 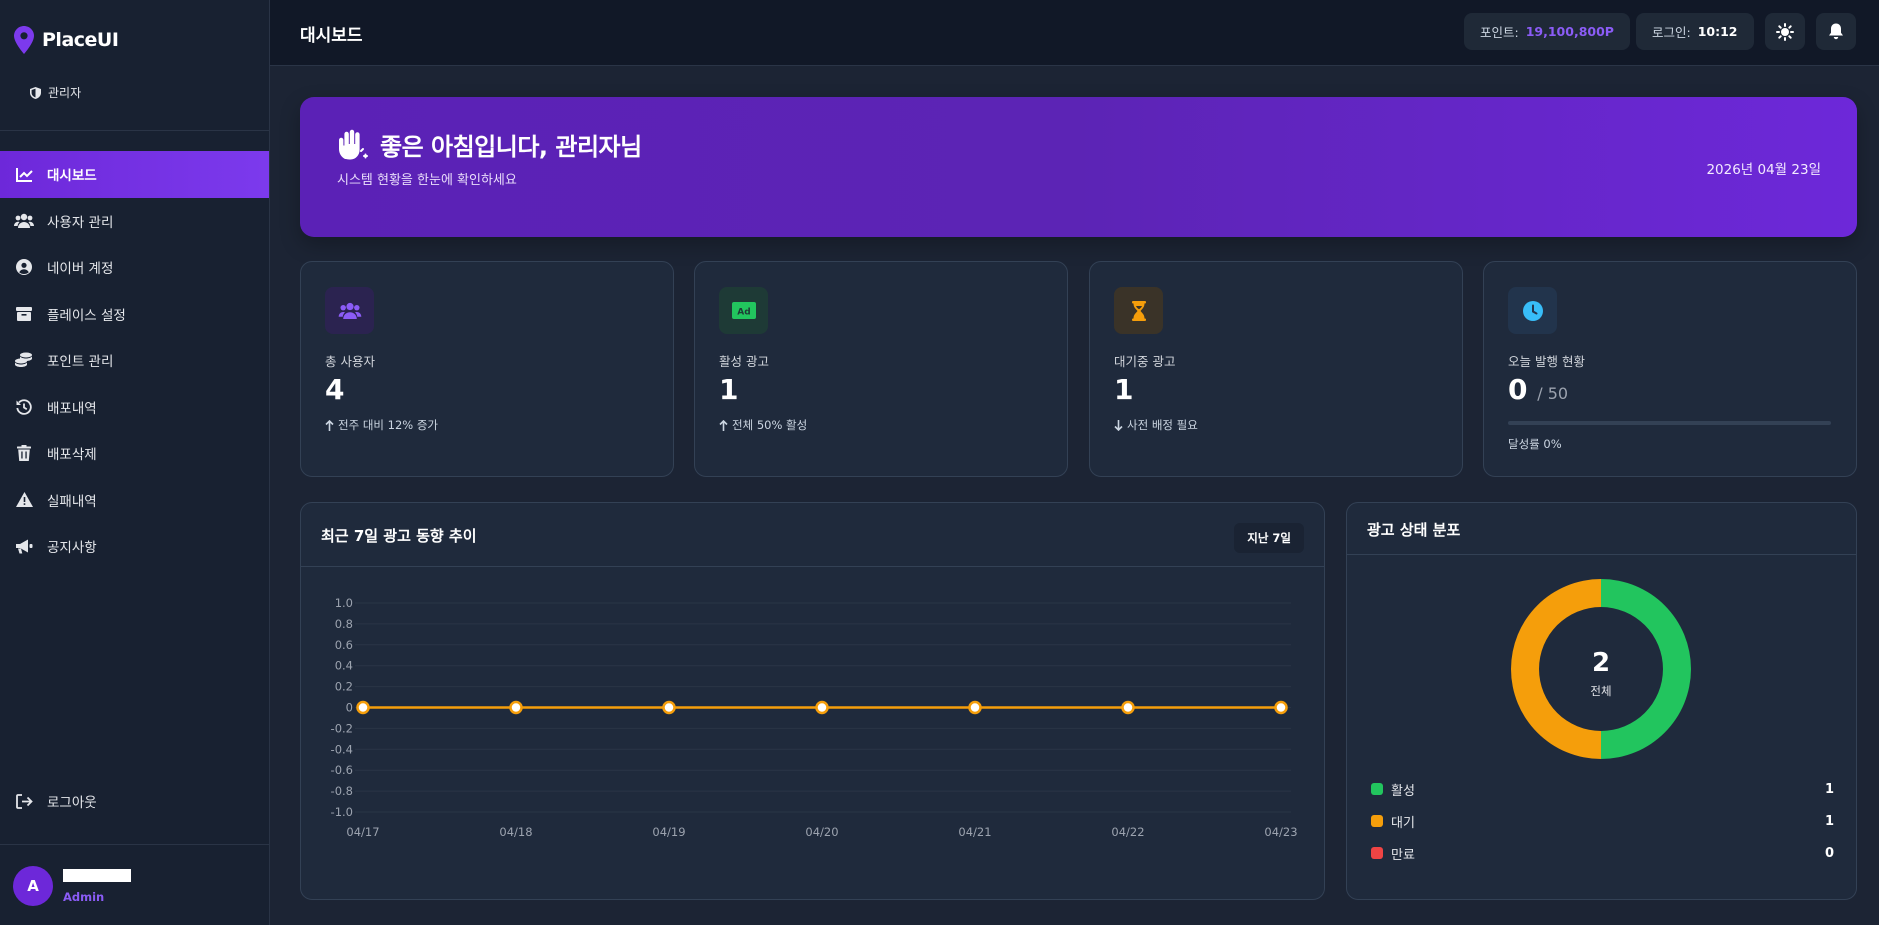 I want to click on sidebar-item-label: 플레이스 설정, so click(x=86, y=315).